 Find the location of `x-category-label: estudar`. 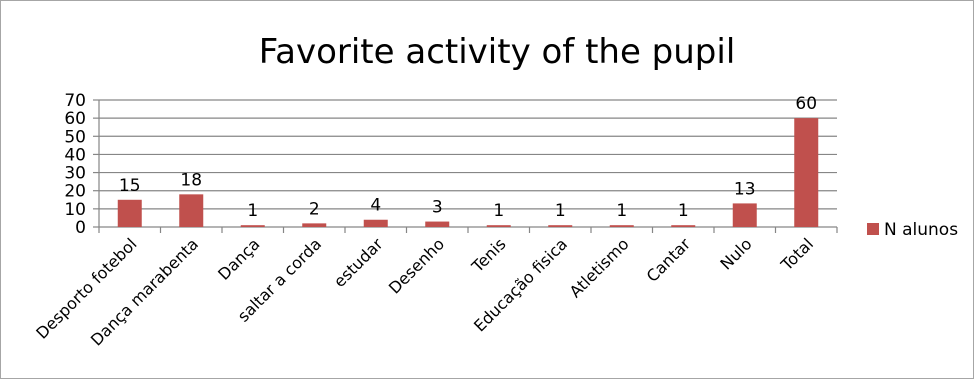

x-category-label: estudar is located at coordinates (358, 262).